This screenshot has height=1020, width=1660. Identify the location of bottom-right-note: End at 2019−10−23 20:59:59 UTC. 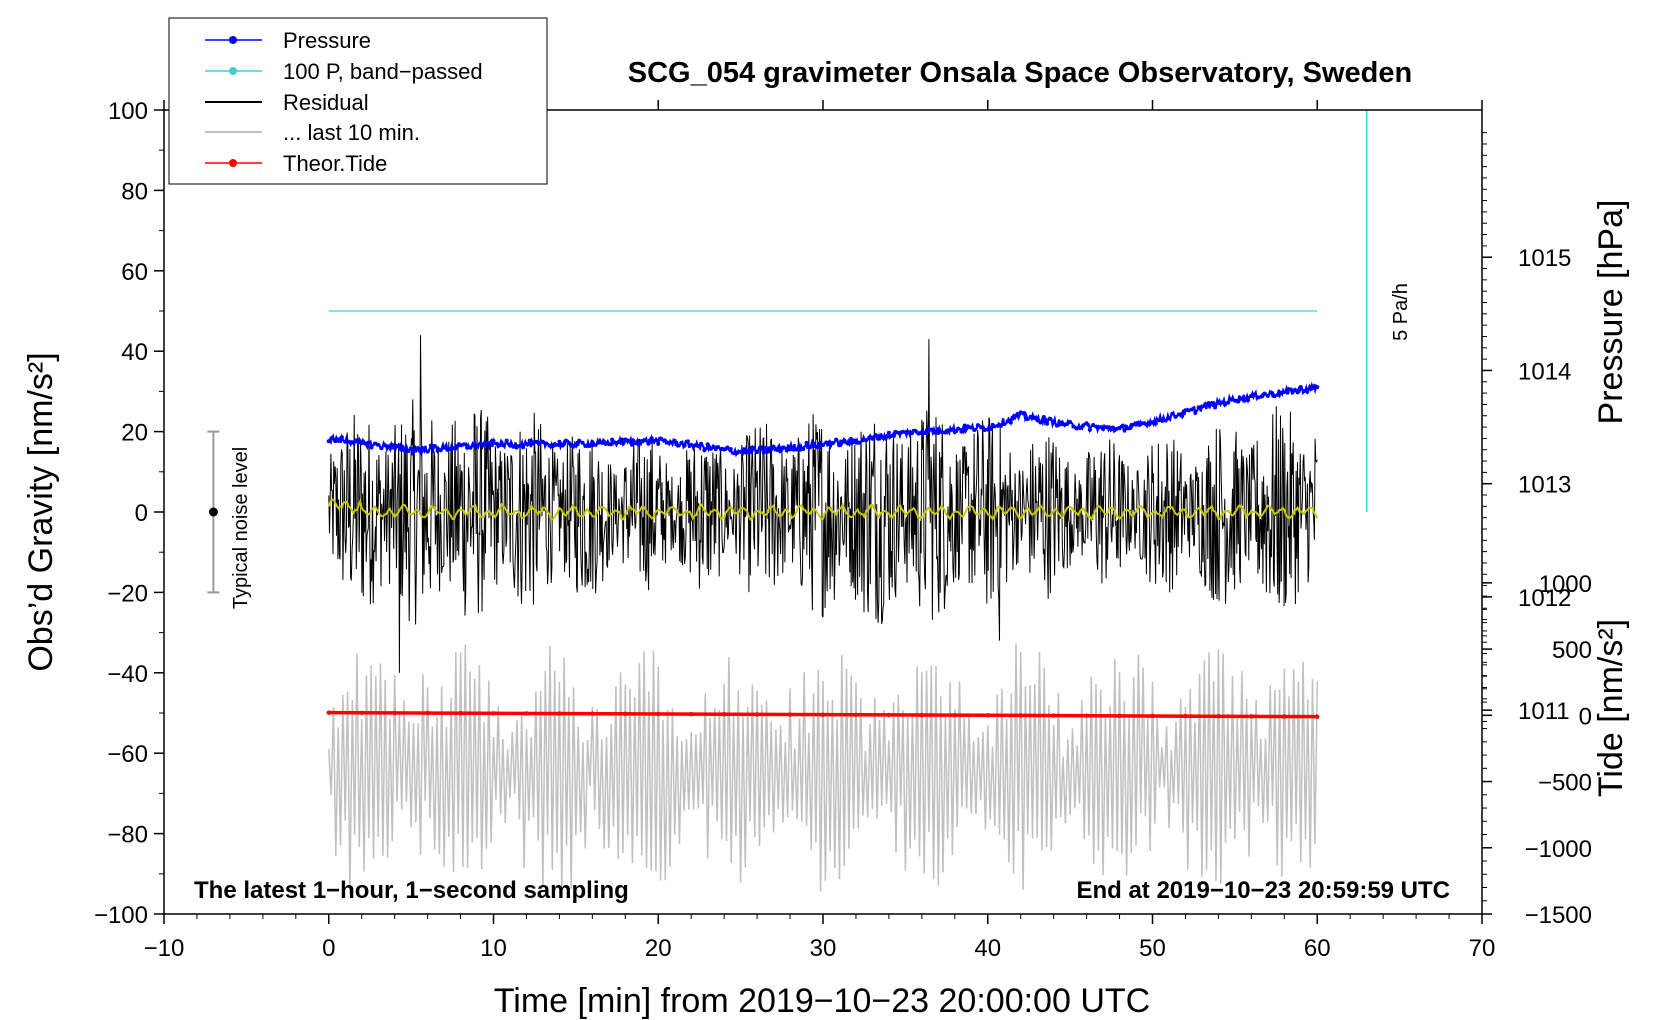
(1263, 890).